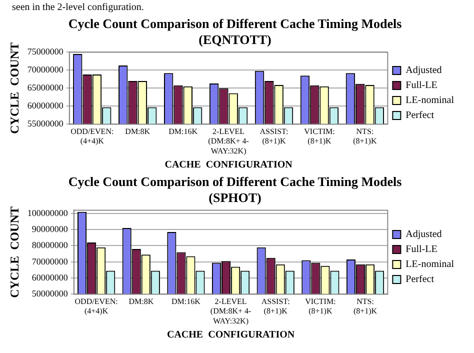  What do you see at coordinates (235, 31) in the screenshot?
I see `chart-title: Cycle Count Comparison of Different Cache Timing Models (EQNTOTT)` at bounding box center [235, 31].